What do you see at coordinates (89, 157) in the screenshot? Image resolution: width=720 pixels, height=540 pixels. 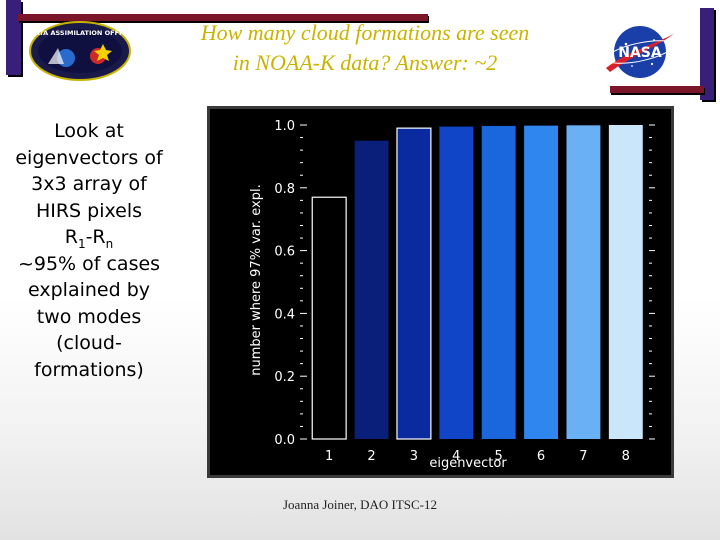 I see `bullet-line-2: eigenvectors of` at bounding box center [89, 157].